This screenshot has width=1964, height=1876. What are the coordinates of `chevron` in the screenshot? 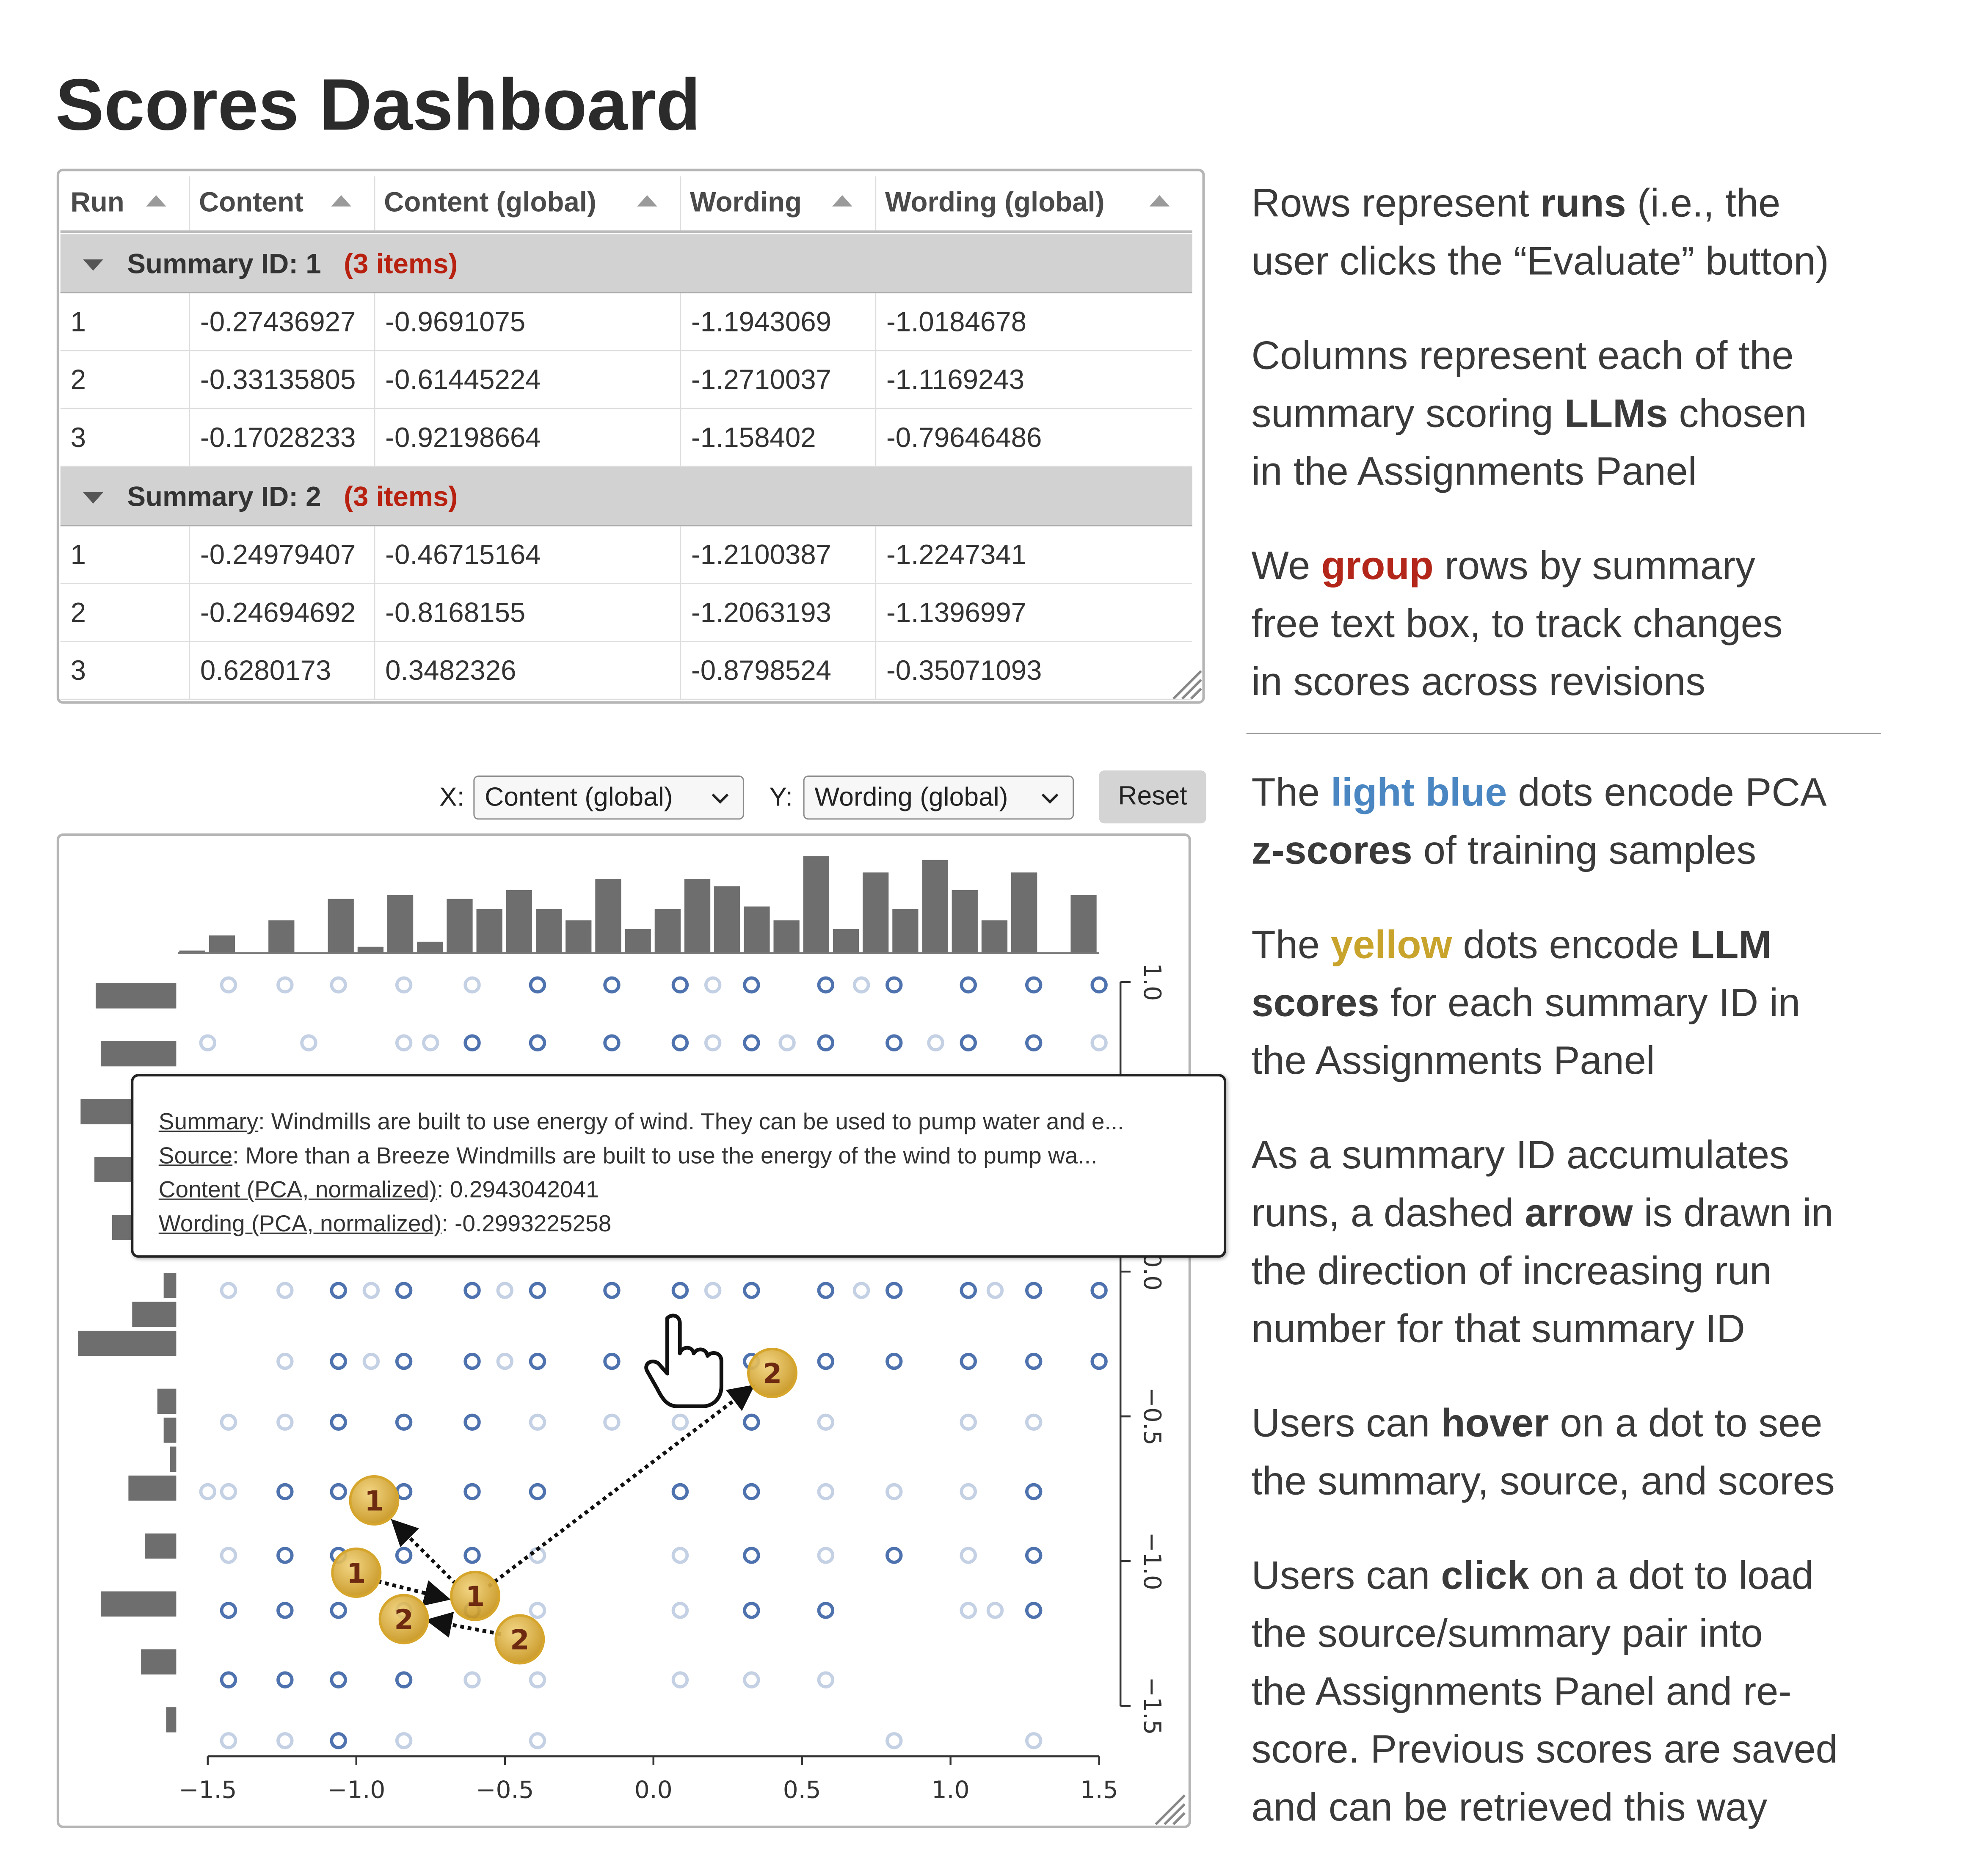 It's located at (1050, 798).